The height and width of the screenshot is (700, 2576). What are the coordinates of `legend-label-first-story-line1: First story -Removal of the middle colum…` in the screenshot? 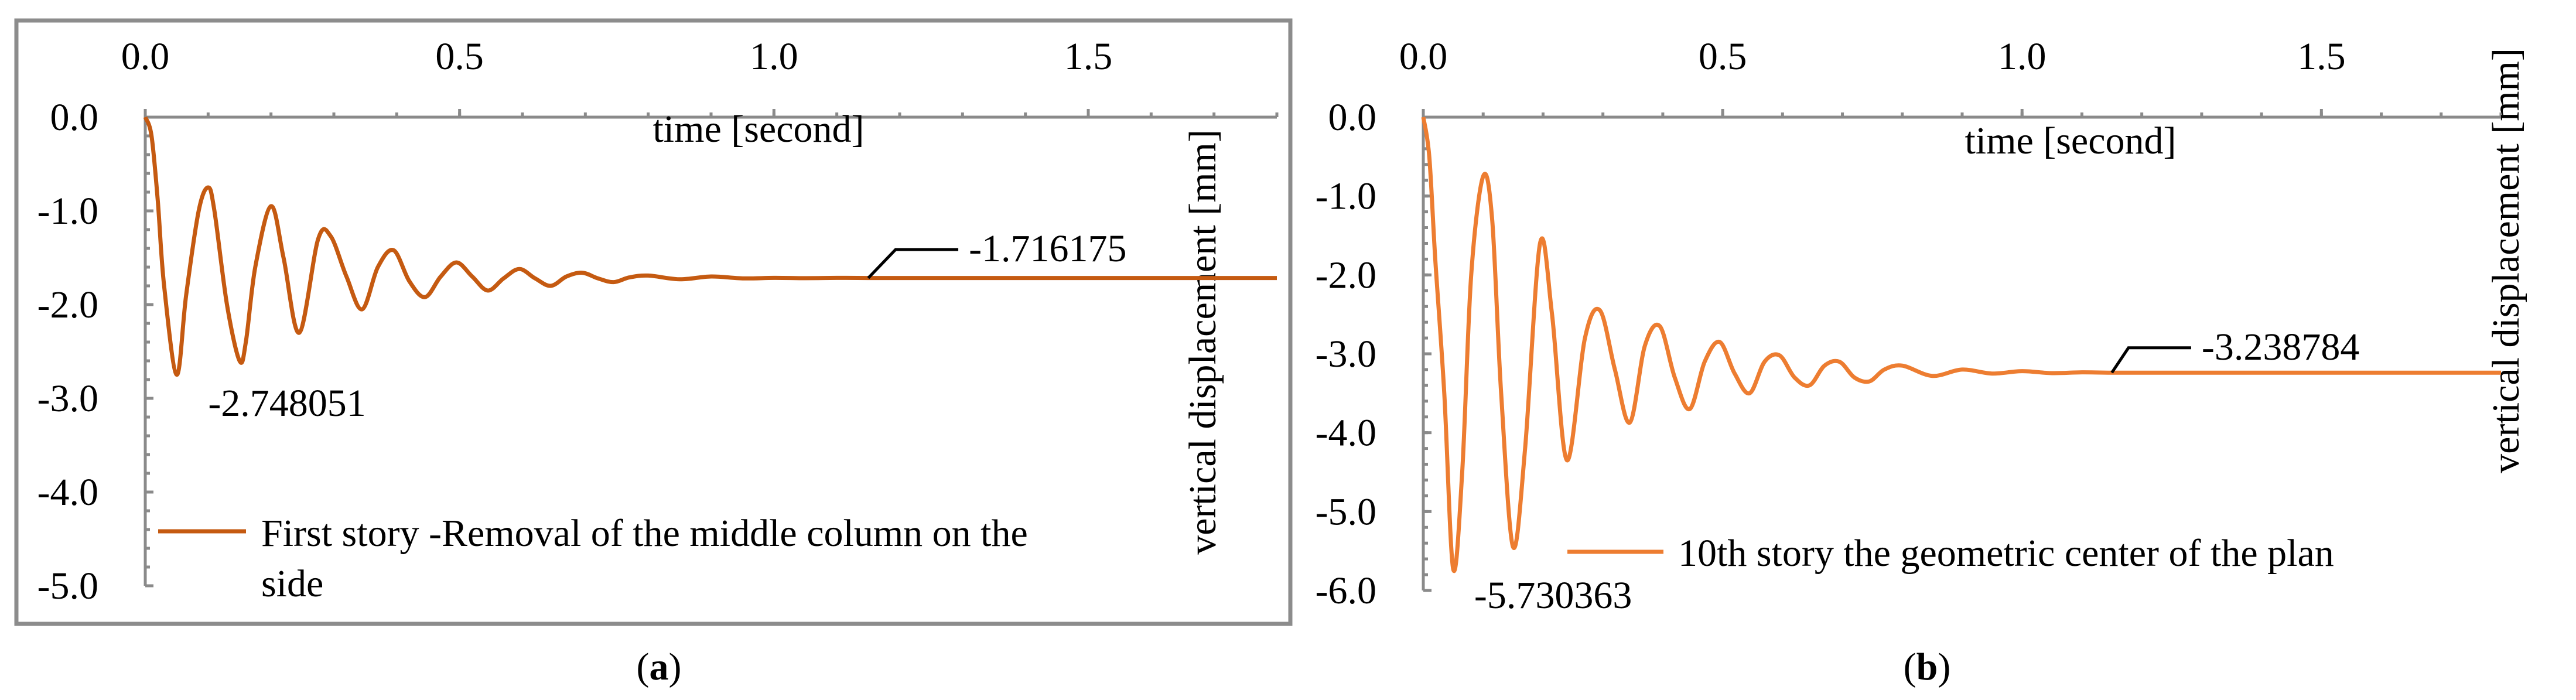 It's located at (644, 533).